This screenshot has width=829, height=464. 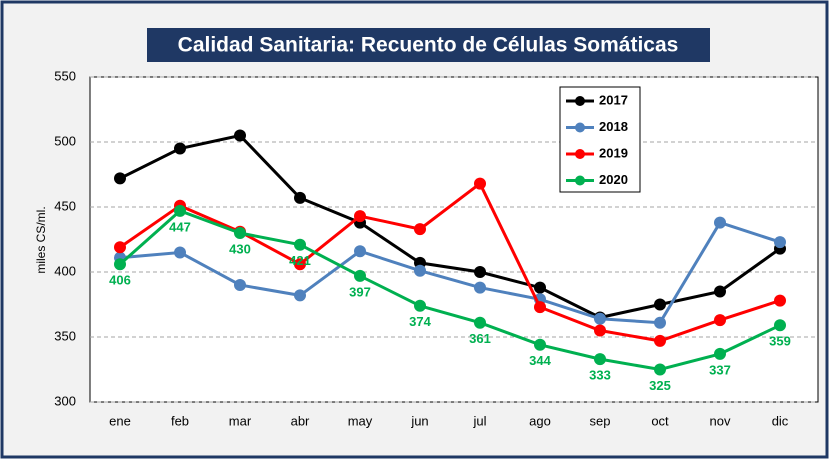 What do you see at coordinates (660, 385) in the screenshot?
I see `data-label: 325` at bounding box center [660, 385].